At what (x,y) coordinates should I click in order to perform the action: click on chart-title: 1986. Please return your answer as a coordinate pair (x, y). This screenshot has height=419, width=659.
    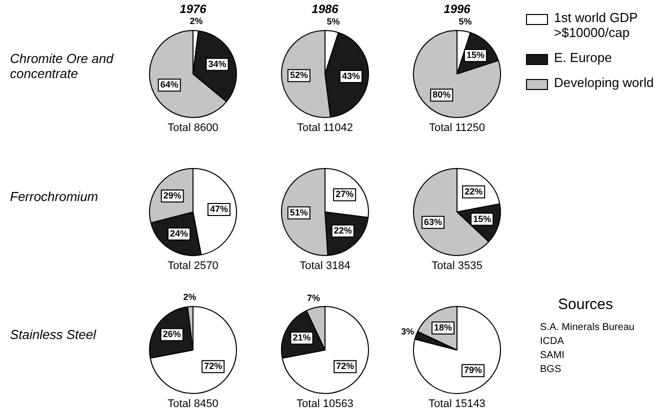
    Looking at the image, I should click on (325, 9).